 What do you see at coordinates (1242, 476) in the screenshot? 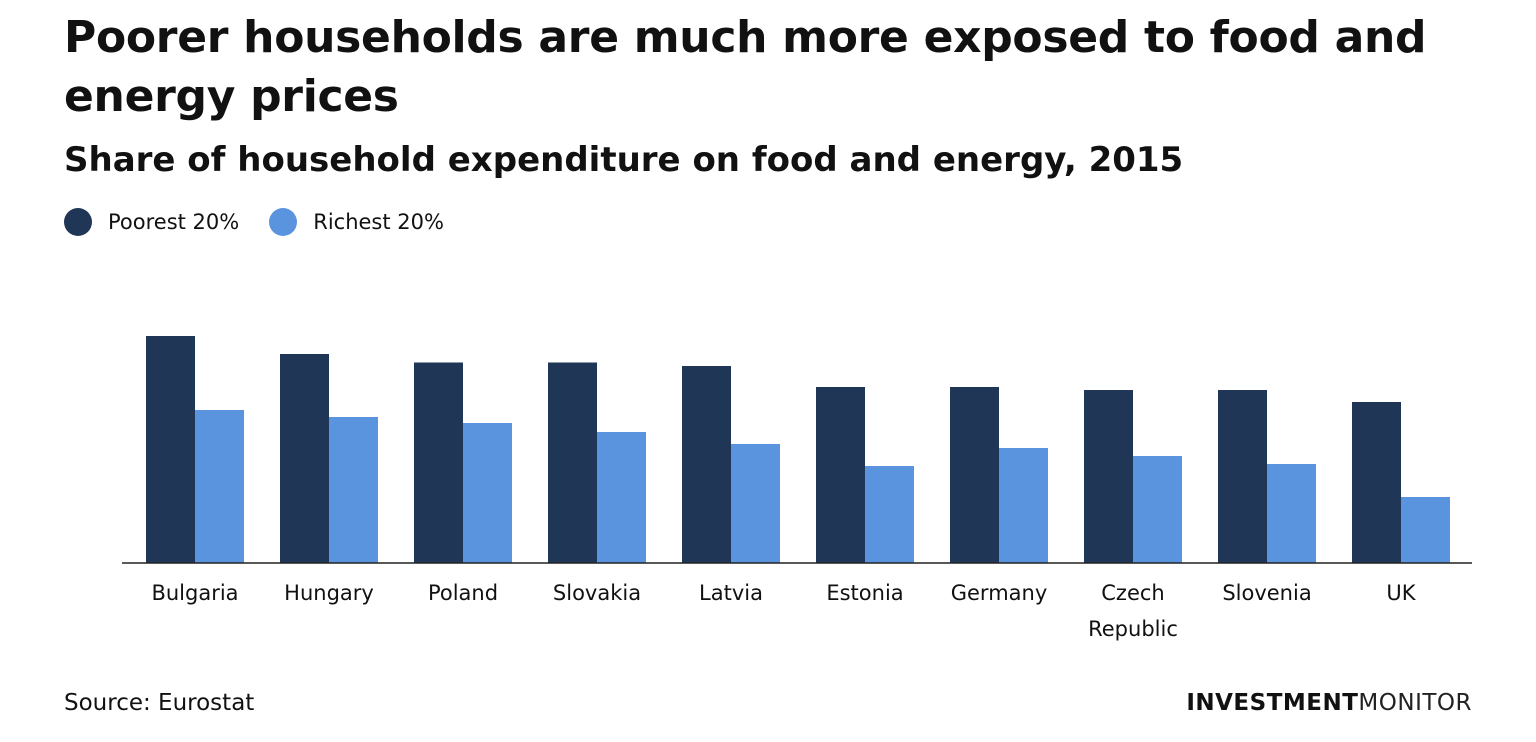
I see `bar-poorest-slovenia` at bounding box center [1242, 476].